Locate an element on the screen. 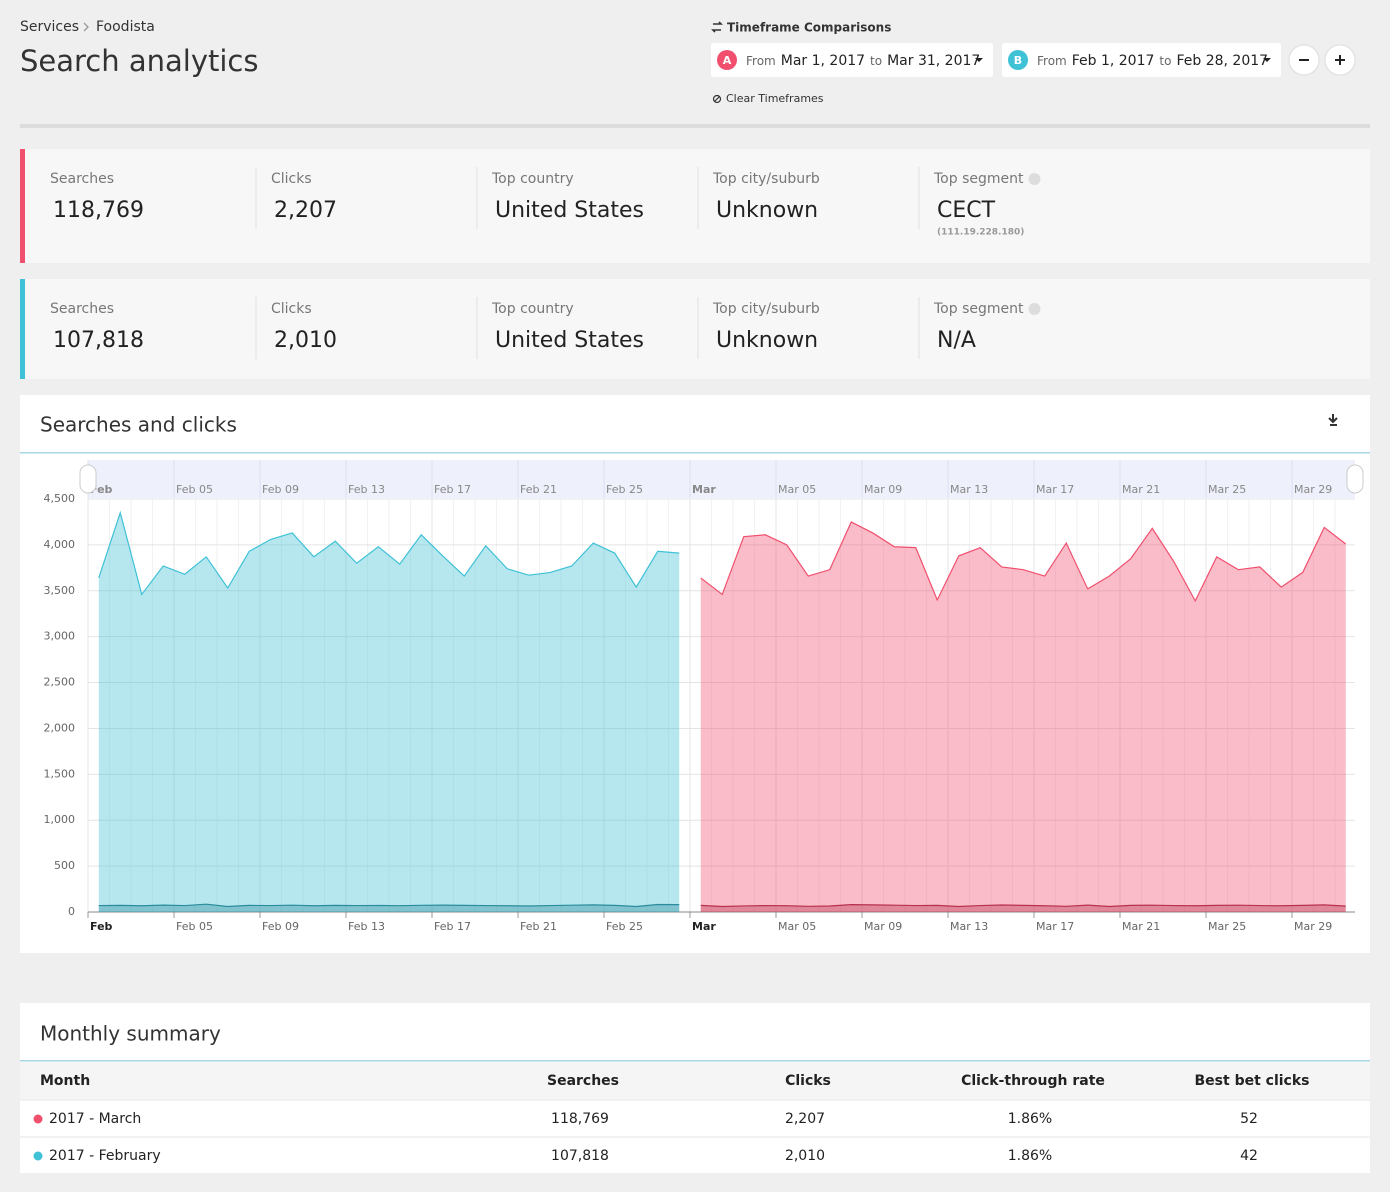 The width and height of the screenshot is (1390, 1192). stat-value: 107,818 is located at coordinates (98, 340).